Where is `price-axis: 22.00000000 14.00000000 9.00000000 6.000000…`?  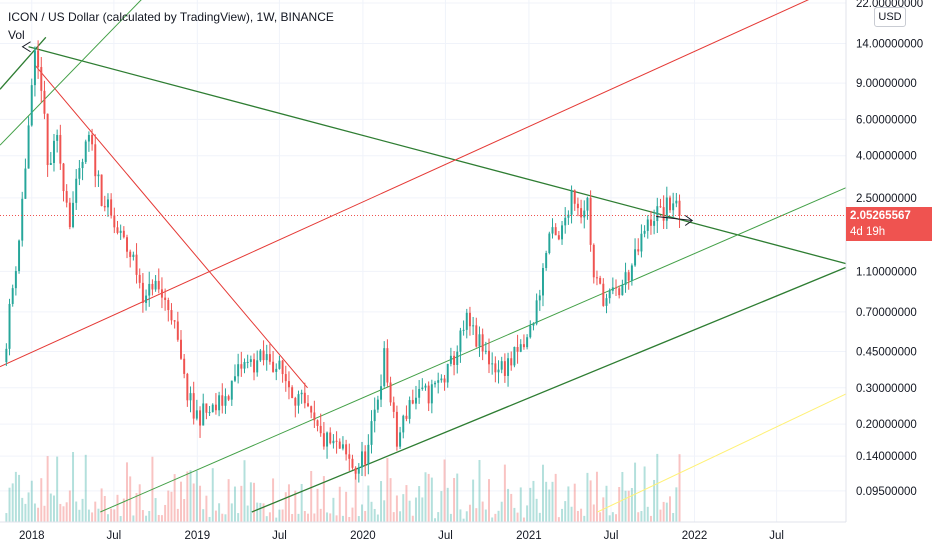 price-axis: 22.00000000 14.00000000 9.00000000 6.000000… is located at coordinates (889, 249).